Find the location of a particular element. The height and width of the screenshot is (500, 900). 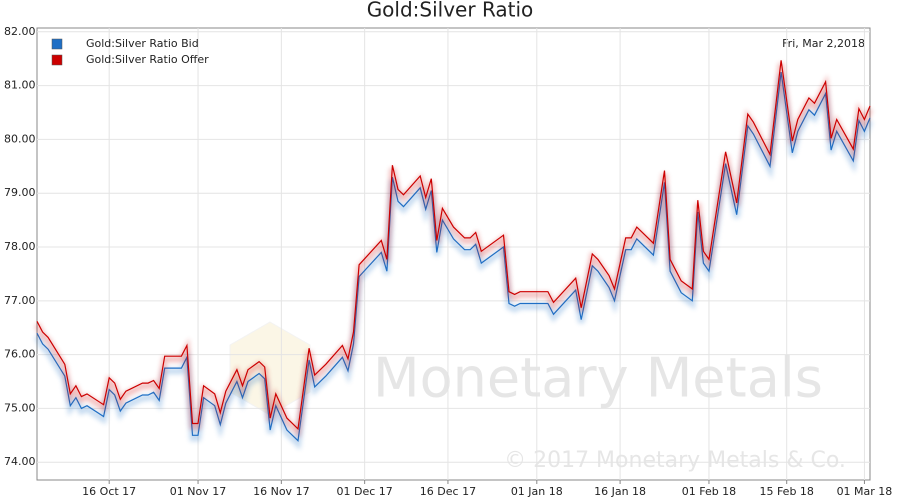

chart-title: Gold:Silver Ratio is located at coordinates (450, 11).